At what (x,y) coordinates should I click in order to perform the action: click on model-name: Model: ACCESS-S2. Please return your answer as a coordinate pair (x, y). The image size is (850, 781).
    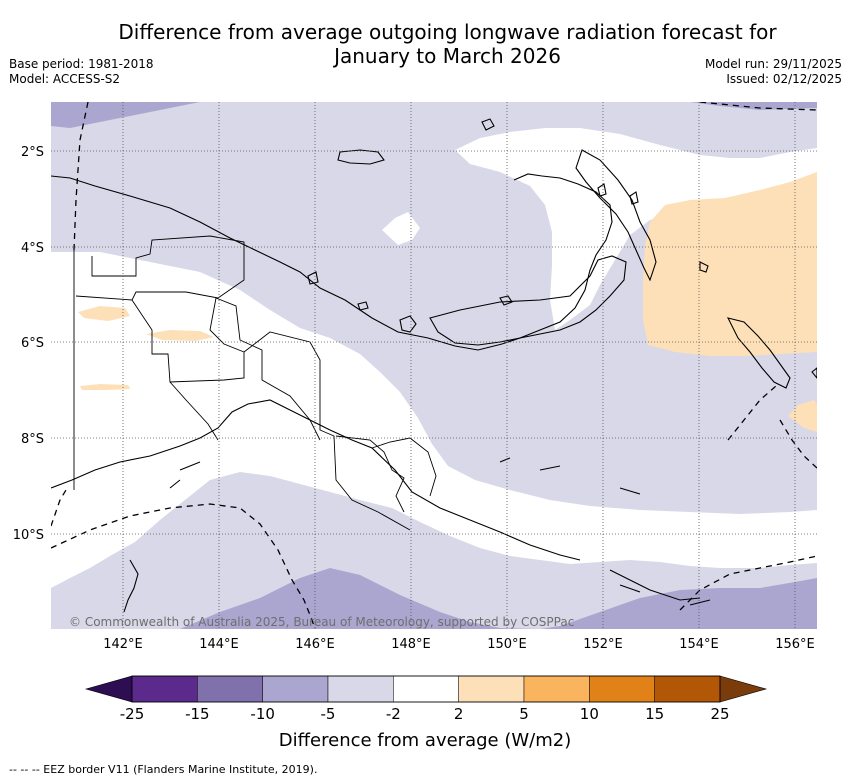
    Looking at the image, I should click on (65, 79).